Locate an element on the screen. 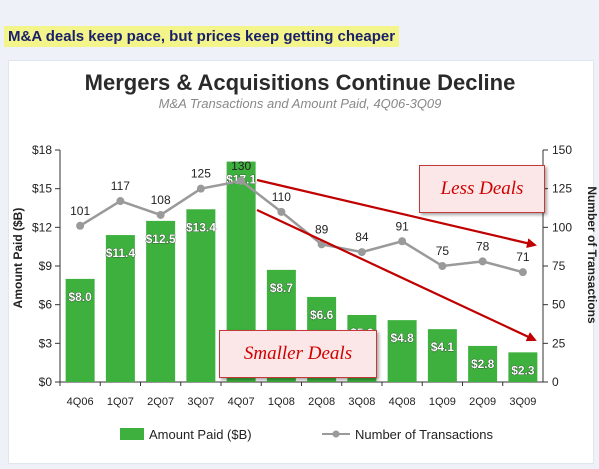  y2-tick-label: 100 is located at coordinates (562, 227).